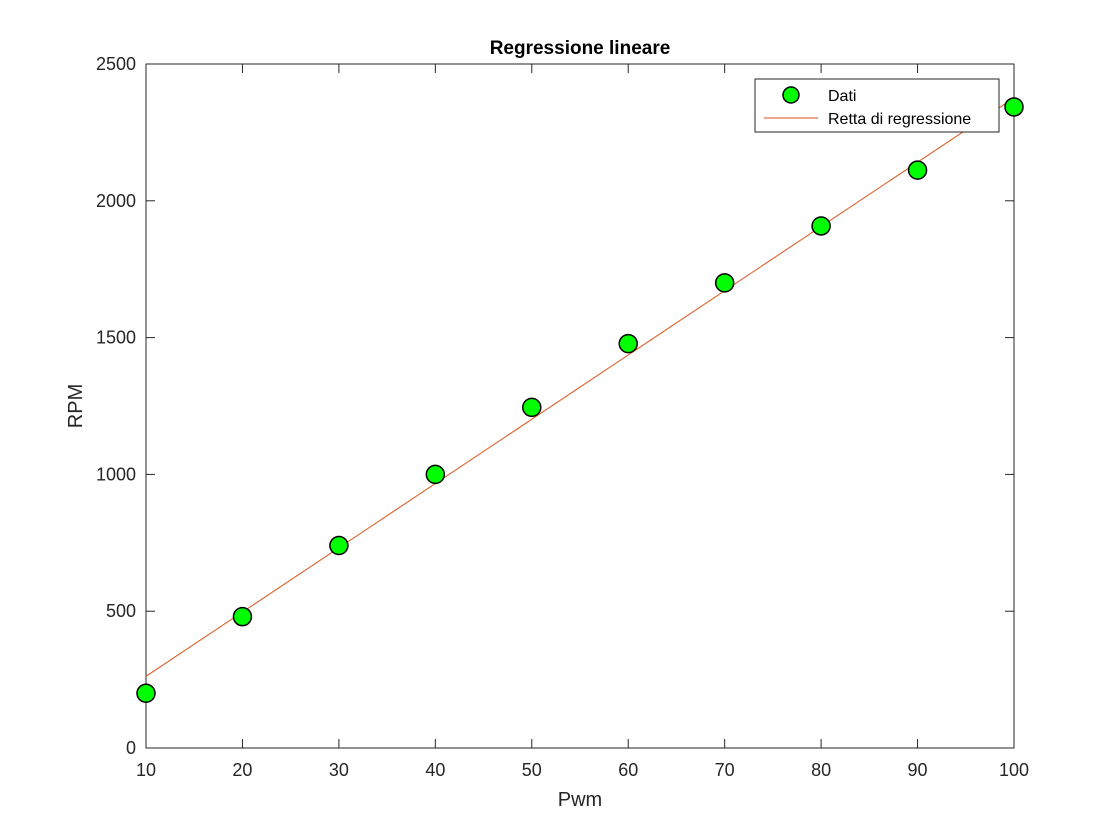  Describe the element at coordinates (76, 406) in the screenshot. I see `y-axis-label: RPM` at that location.